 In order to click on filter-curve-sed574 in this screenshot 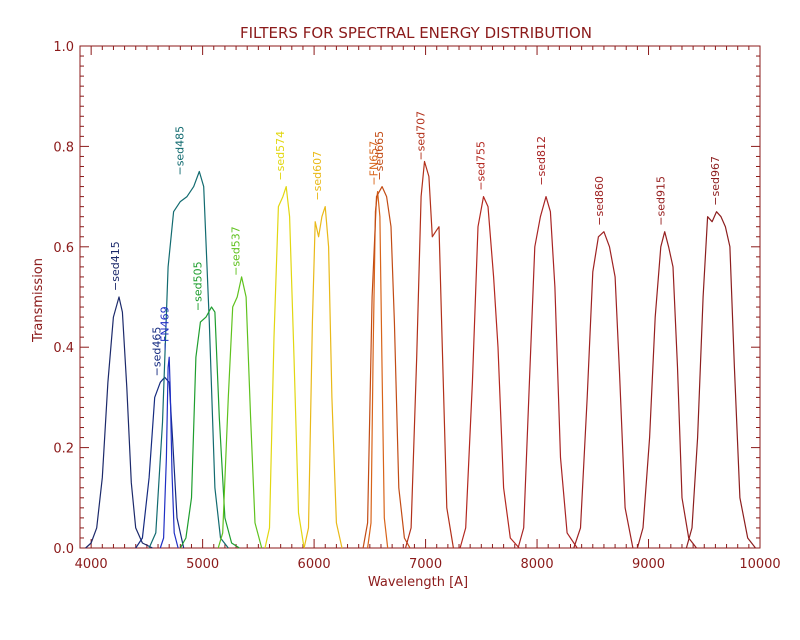, I will do `click(284, 367)`.